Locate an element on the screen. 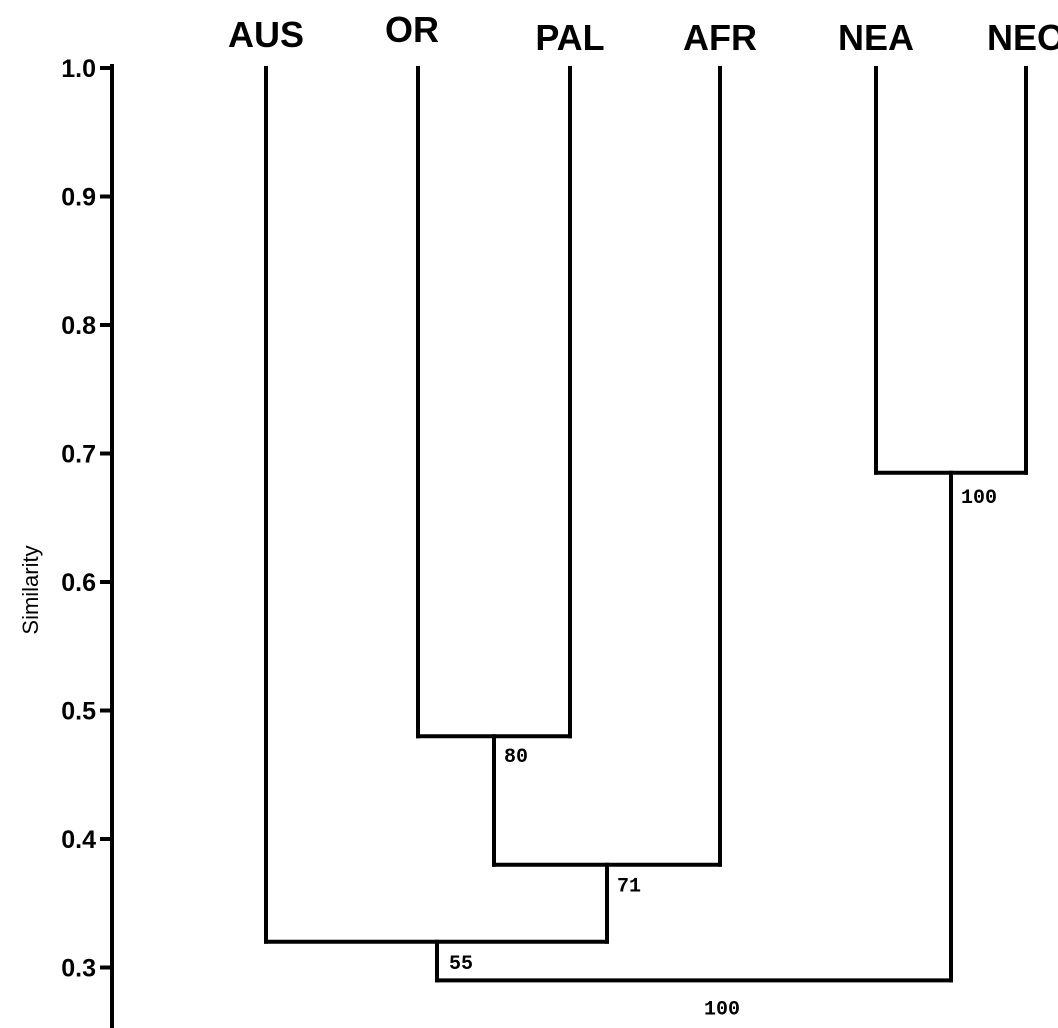  leaf-labels: AUS OR PAL AFR NEA NEO is located at coordinates (643, 33).